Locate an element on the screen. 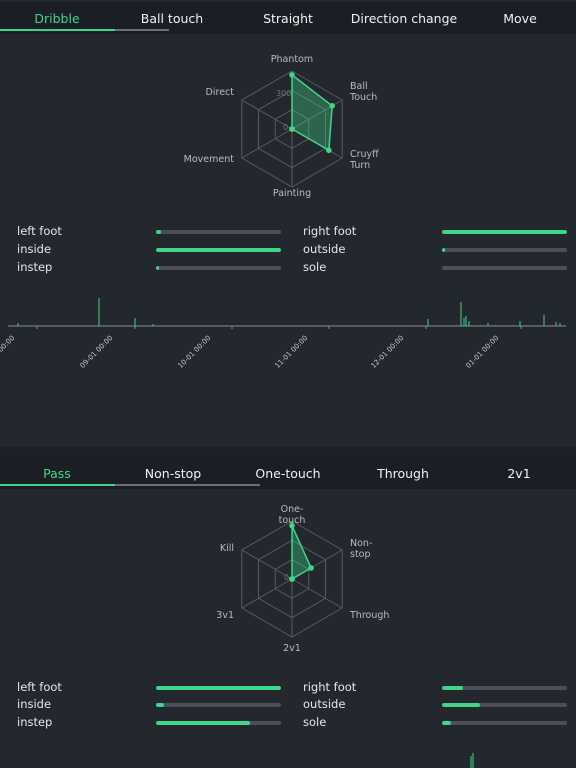 This screenshot has width=576, height=768. radar-axis-label-movement: Movement is located at coordinates (208, 159).